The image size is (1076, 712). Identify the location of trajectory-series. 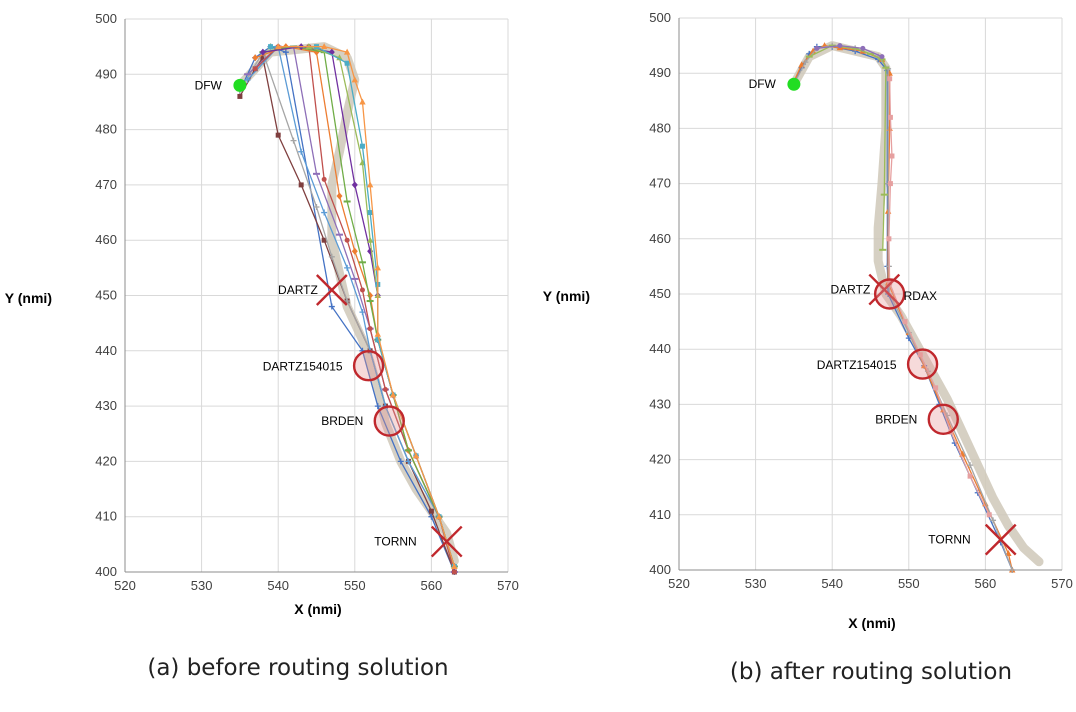
(849, 51).